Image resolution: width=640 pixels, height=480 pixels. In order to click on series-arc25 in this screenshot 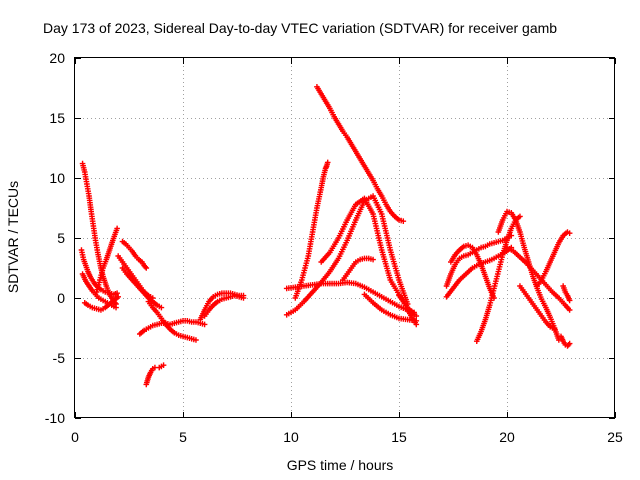, I will do `click(472, 271)`.